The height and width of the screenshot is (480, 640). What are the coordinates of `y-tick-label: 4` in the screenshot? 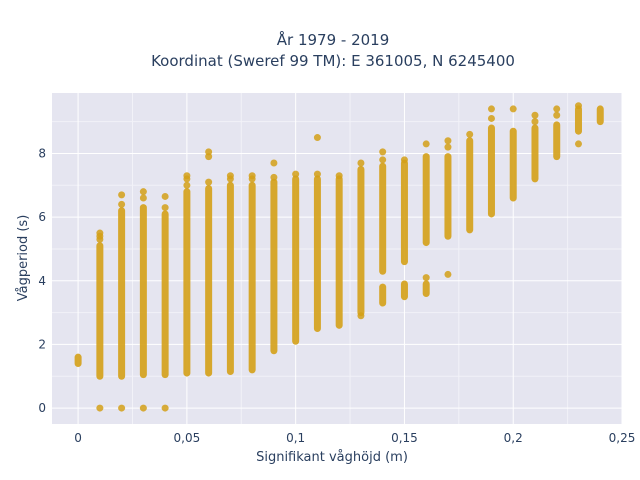 It's located at (42, 281).